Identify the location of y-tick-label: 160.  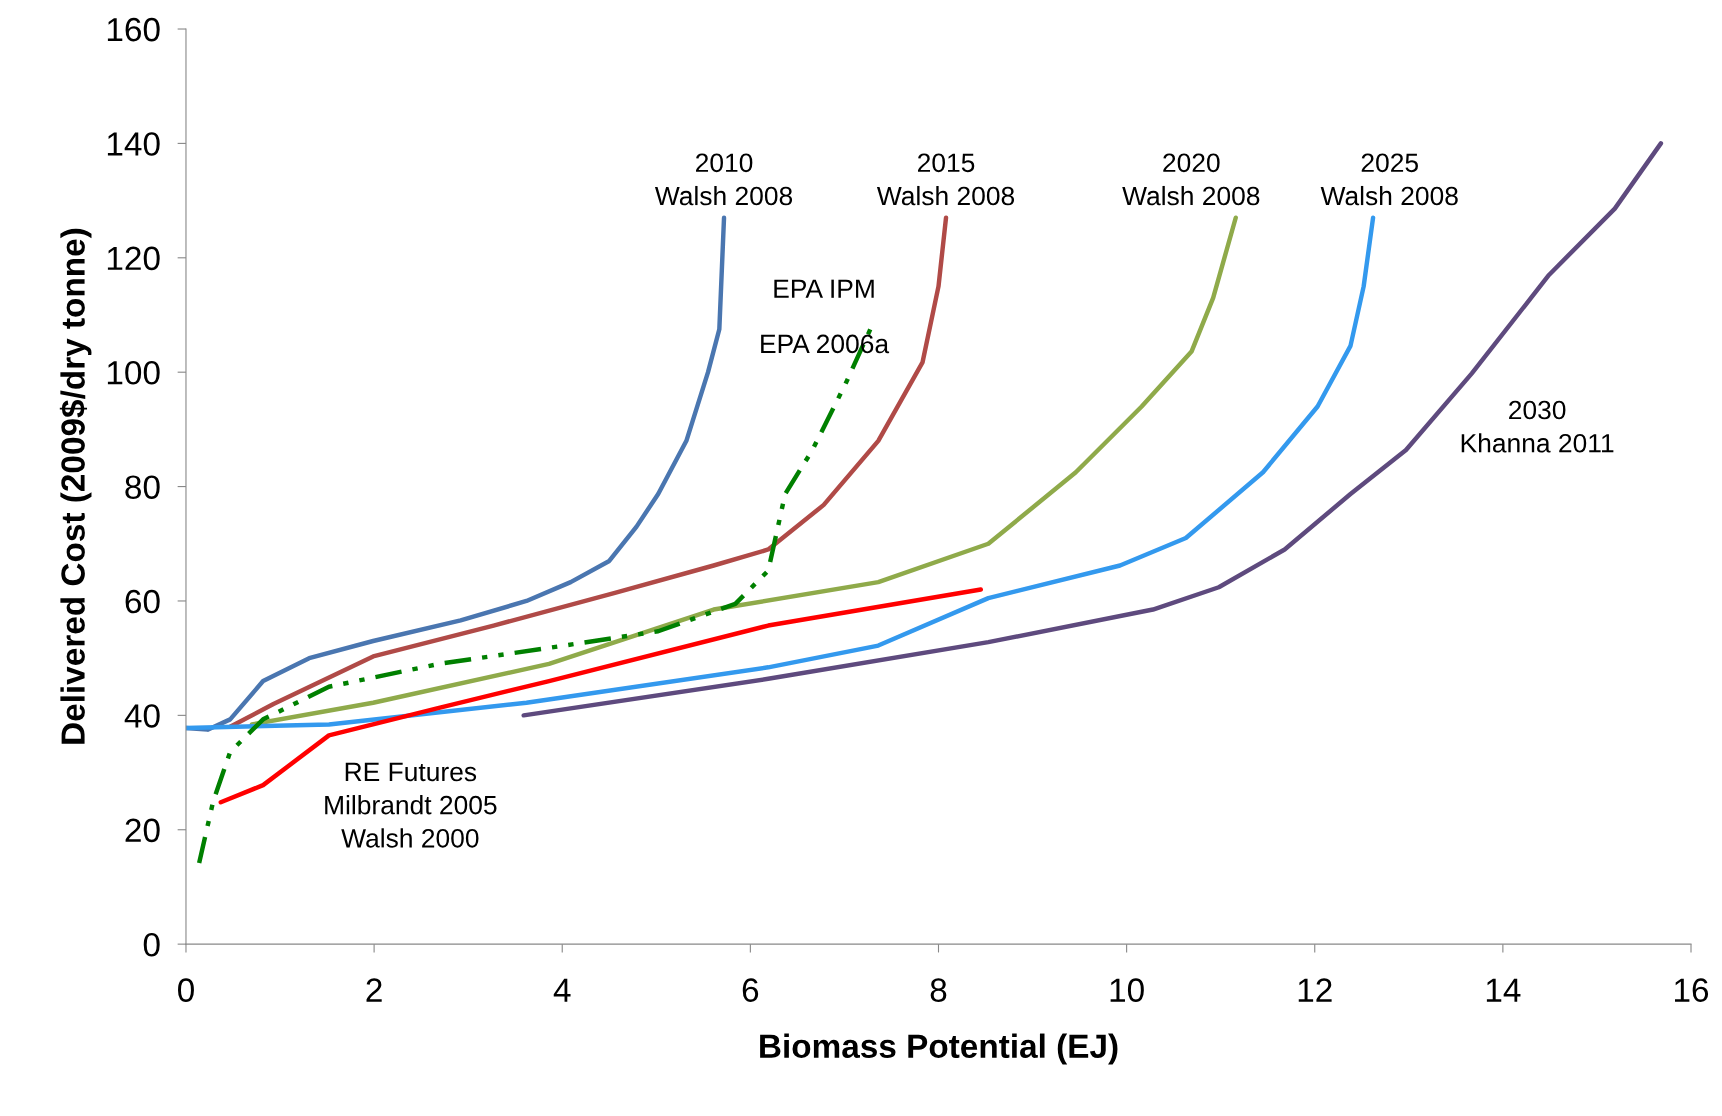
(133, 29).